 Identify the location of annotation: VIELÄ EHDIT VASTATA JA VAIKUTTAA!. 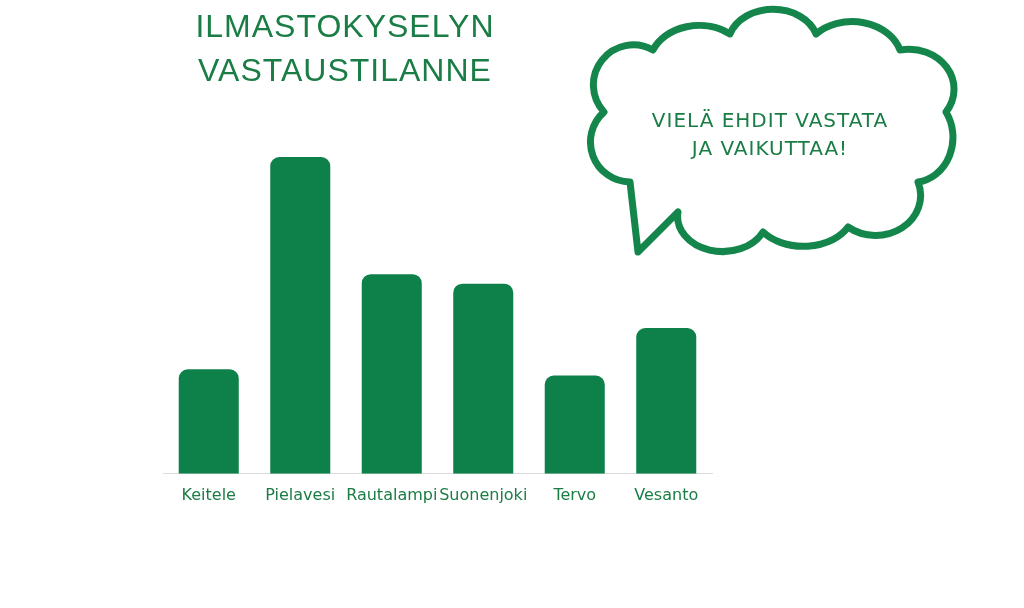
(770, 134).